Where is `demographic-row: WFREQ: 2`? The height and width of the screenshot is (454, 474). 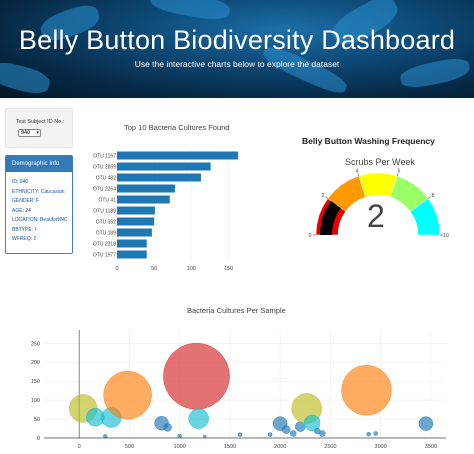
demographic-row: WFREQ: 2 is located at coordinates (24, 239).